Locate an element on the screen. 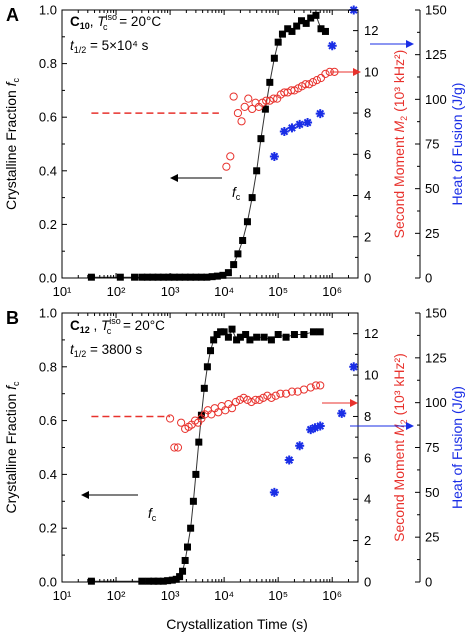 The image size is (470, 635). y-right1-title: Second Moment M2 (10³ kHz²) is located at coordinates (400, 144).